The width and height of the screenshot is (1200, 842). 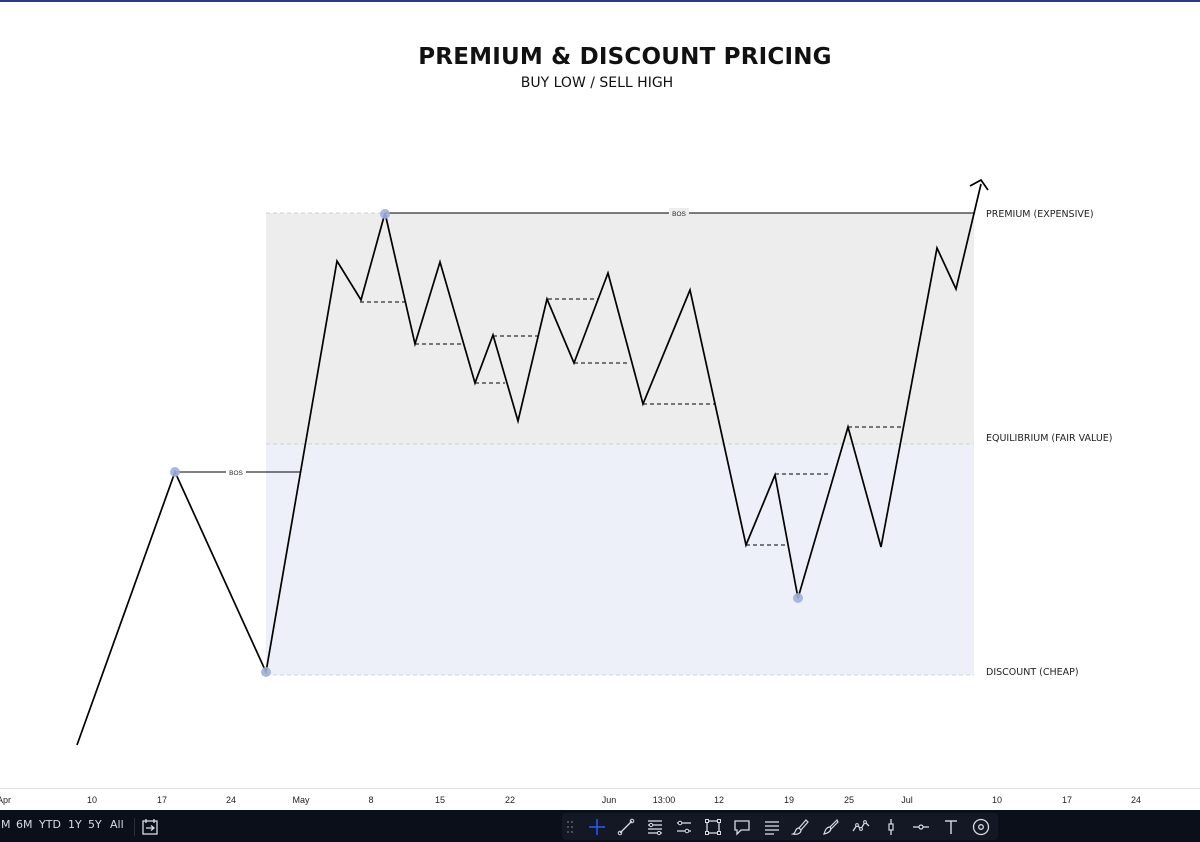 What do you see at coordinates (134, 827) in the screenshot?
I see `toolbar-separator` at bounding box center [134, 827].